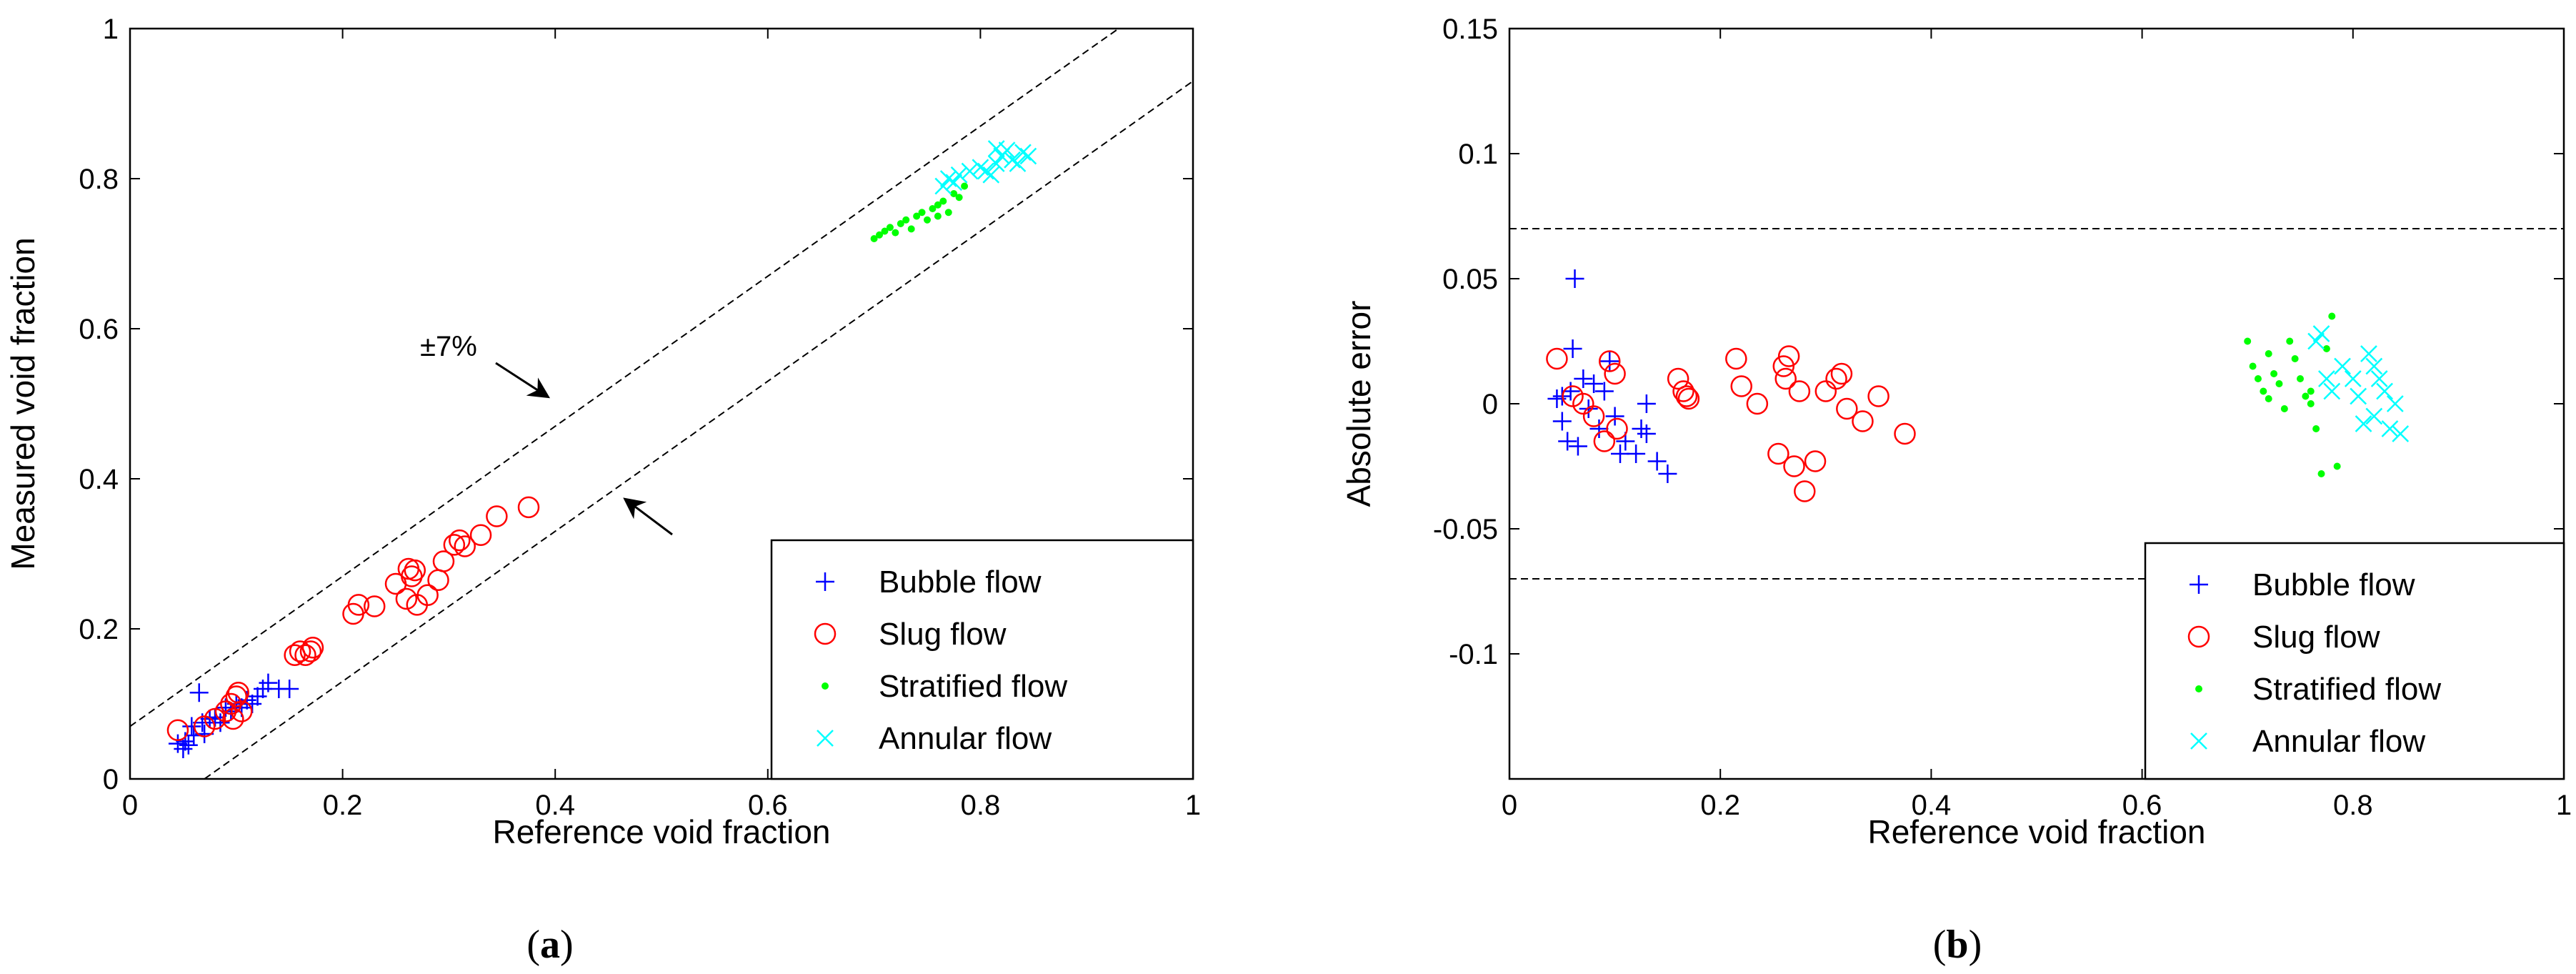 This screenshot has width=2576, height=974. Describe the element at coordinates (648, 516) in the screenshot. I see `annotation-arrow-lower` at that location.